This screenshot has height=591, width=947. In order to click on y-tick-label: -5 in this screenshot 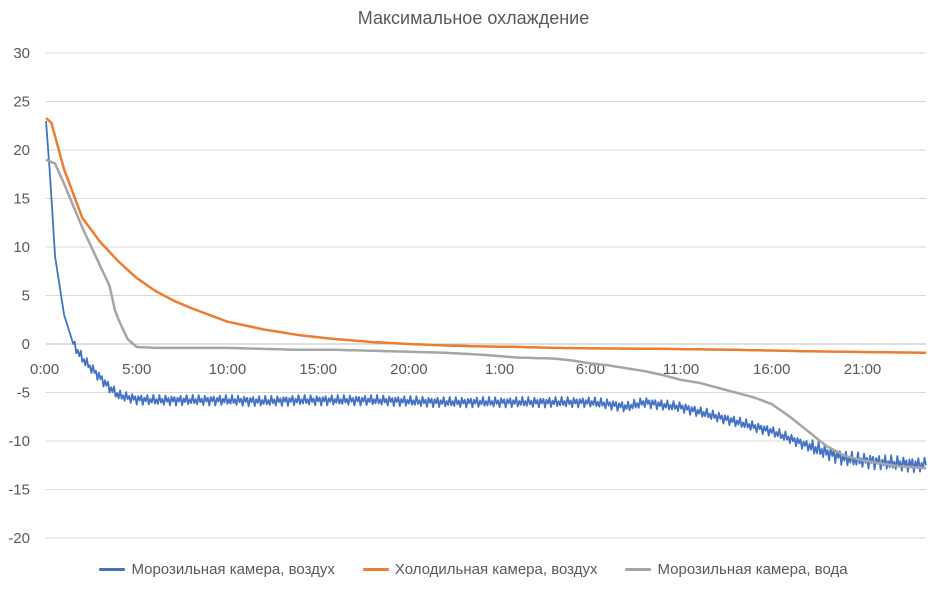, I will do `click(23, 393)`.